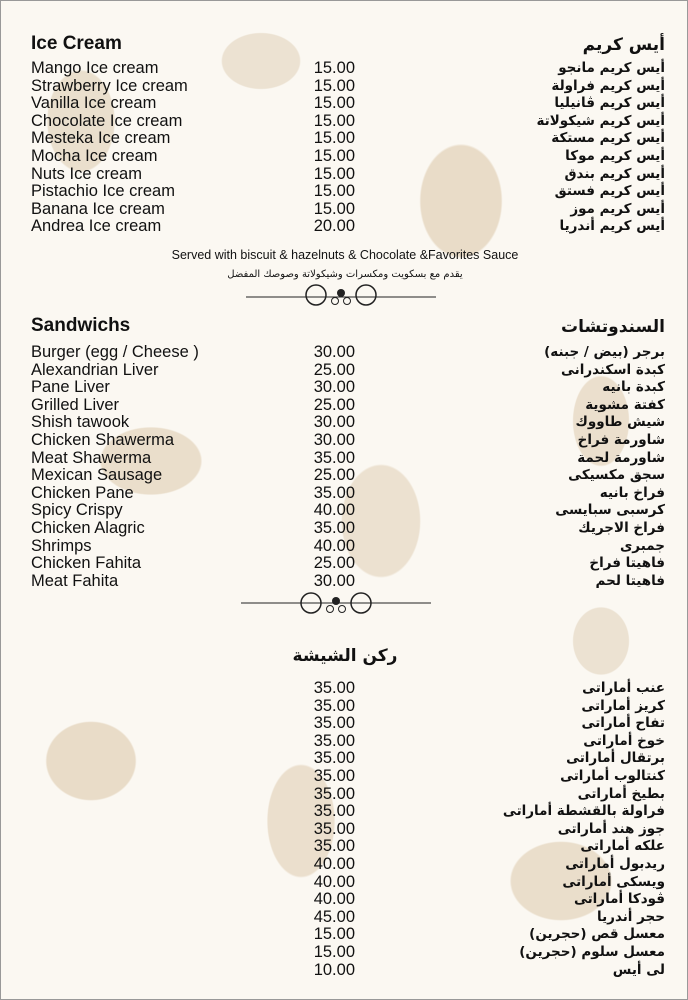  What do you see at coordinates (88, 528) in the screenshot?
I see `item-name: Chicken Alagric` at bounding box center [88, 528].